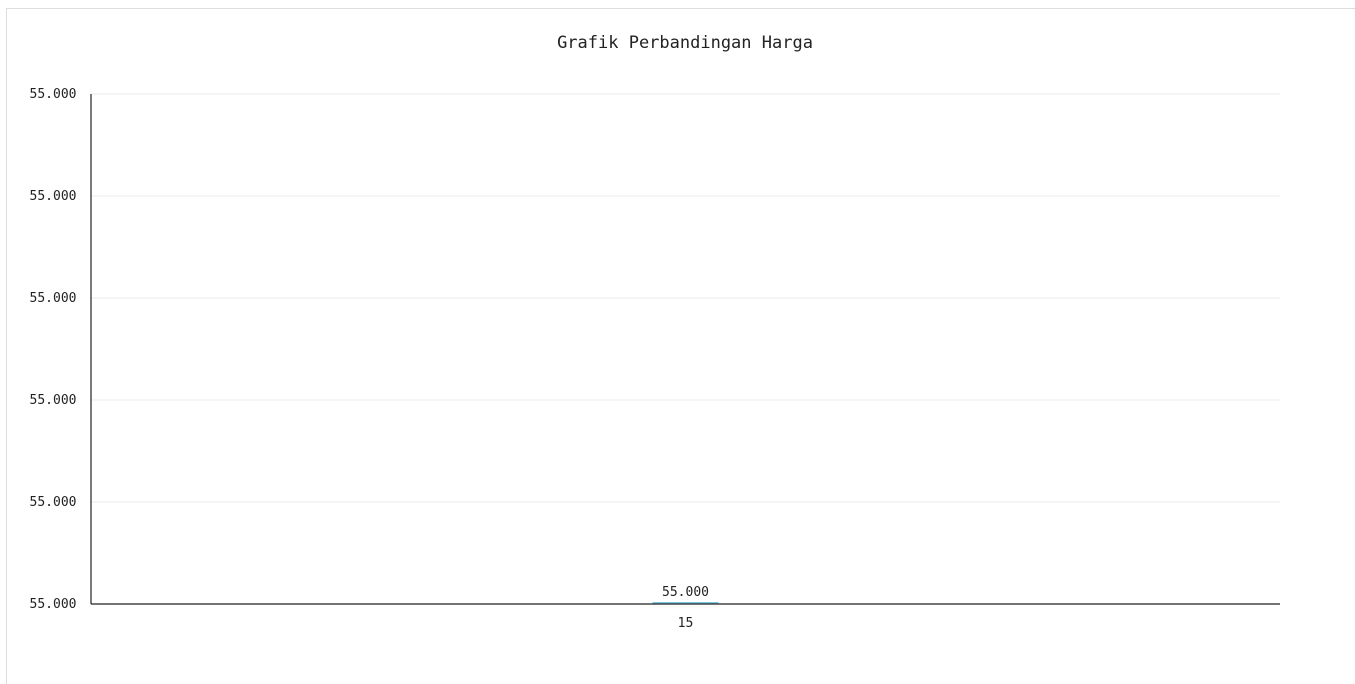 This screenshot has height=684, width=1355. What do you see at coordinates (53, 349) in the screenshot?
I see `y-axis-tick-labels: 55.000 55.000 55.000 55.000 55.000 55.000` at bounding box center [53, 349].